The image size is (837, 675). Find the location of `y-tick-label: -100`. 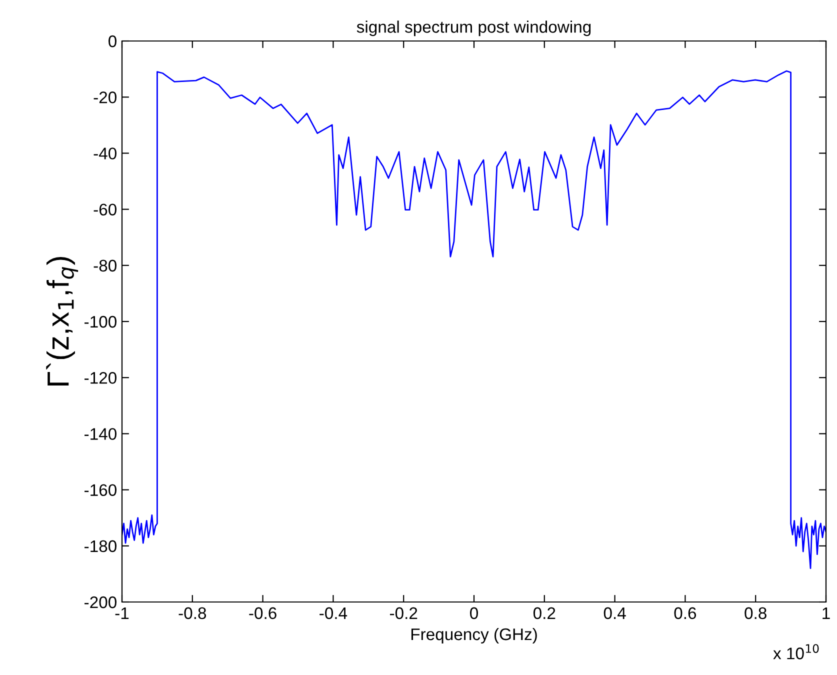

y-tick-label: -100 is located at coordinates (100, 322).